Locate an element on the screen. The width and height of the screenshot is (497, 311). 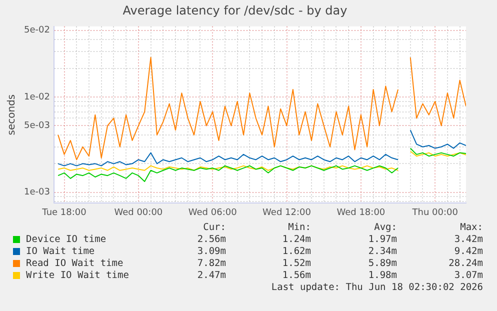
text: 3.42m is located at coordinates (468, 239).